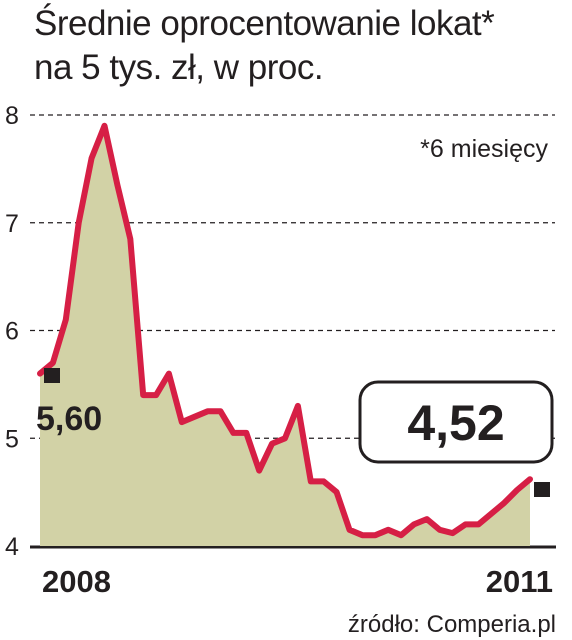 The image size is (572, 640). What do you see at coordinates (52, 375) in the screenshot?
I see `start-marker` at bounding box center [52, 375].